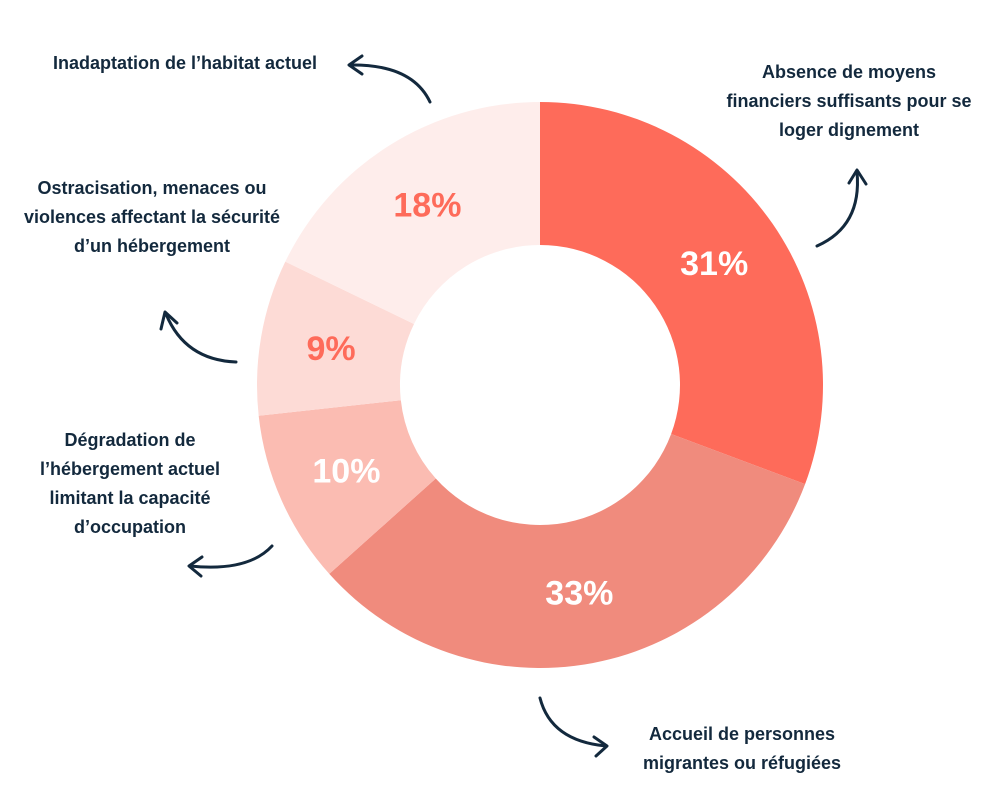 The height and width of the screenshot is (800, 1000). What do you see at coordinates (198, 337) in the screenshot?
I see `arrow-ostracisation` at bounding box center [198, 337].